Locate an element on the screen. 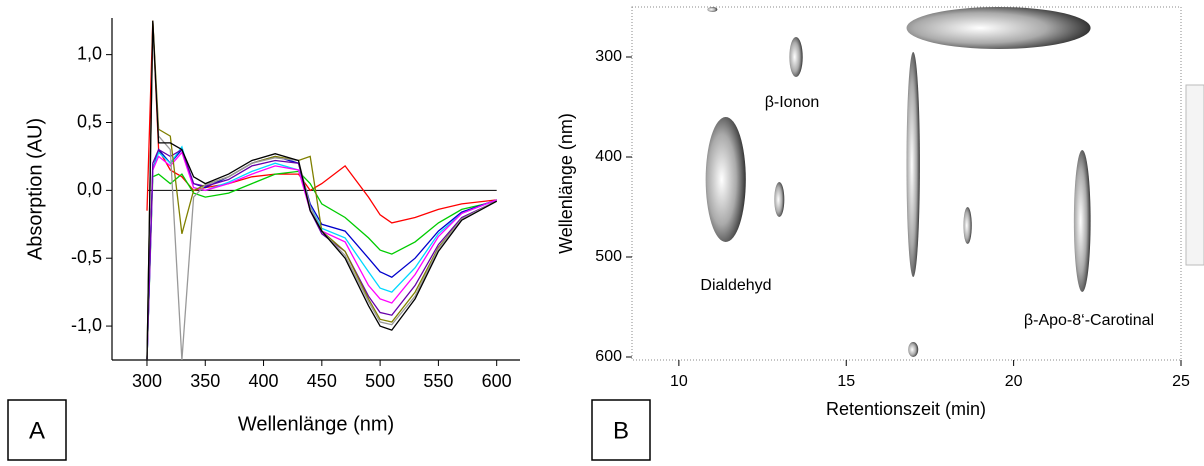  panel-label: B is located at coordinates (621, 430).